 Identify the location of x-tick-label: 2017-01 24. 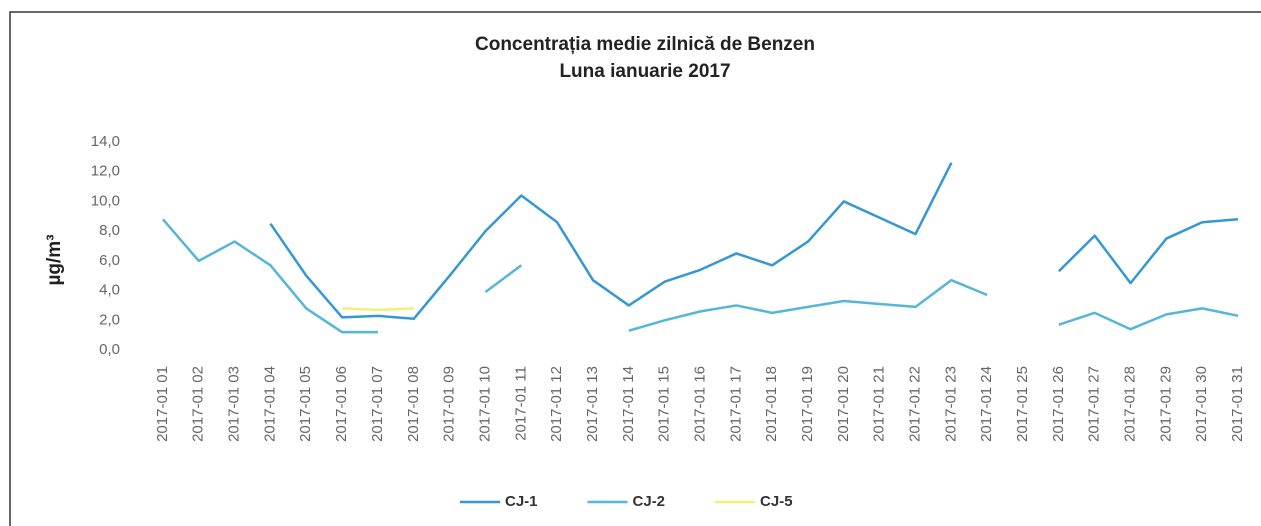
(986, 404).